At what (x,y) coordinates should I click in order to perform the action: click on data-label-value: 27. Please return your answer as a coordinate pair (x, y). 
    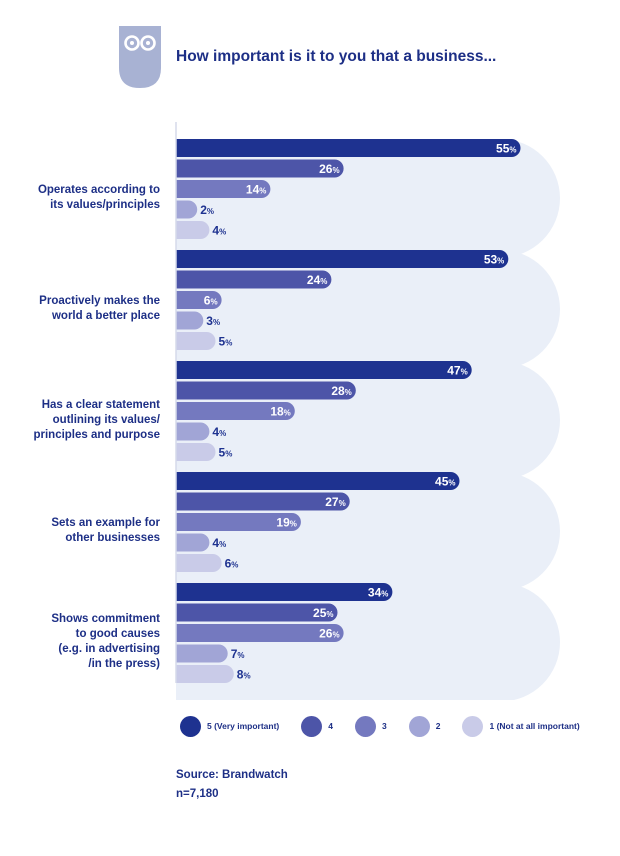
    Looking at the image, I should click on (332, 502).